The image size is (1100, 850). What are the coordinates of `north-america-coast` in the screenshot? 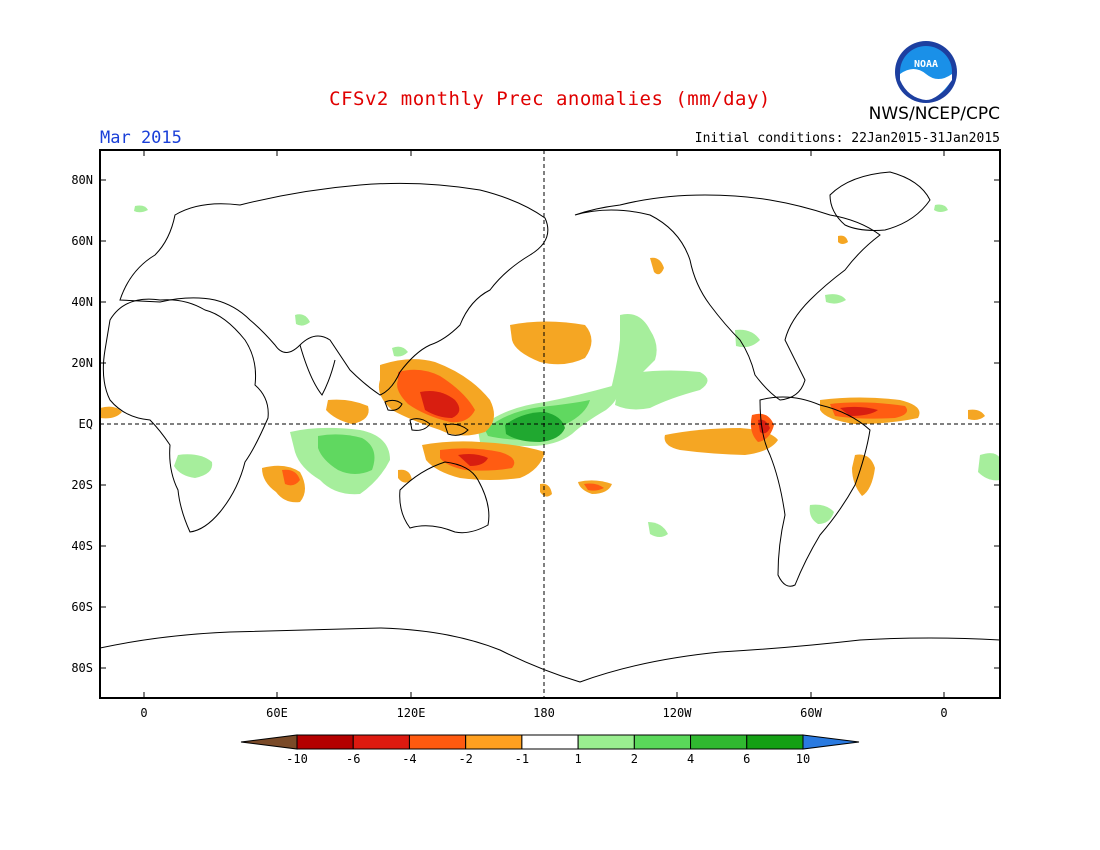 It's located at (727, 297).